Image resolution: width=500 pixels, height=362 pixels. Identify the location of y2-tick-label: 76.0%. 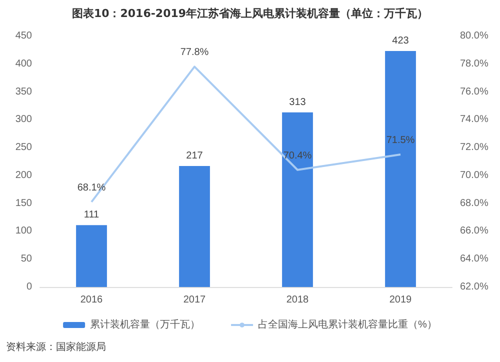
(474, 92).